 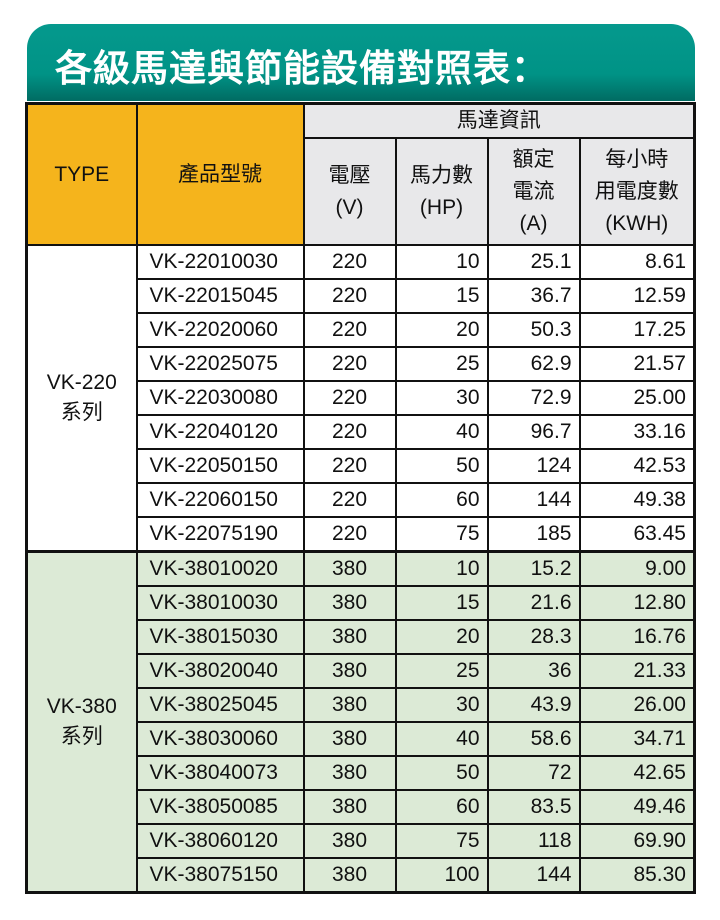 I want to click on table-row: VK-22025075 220 25 62.9 21.57, so click(x=361, y=364).